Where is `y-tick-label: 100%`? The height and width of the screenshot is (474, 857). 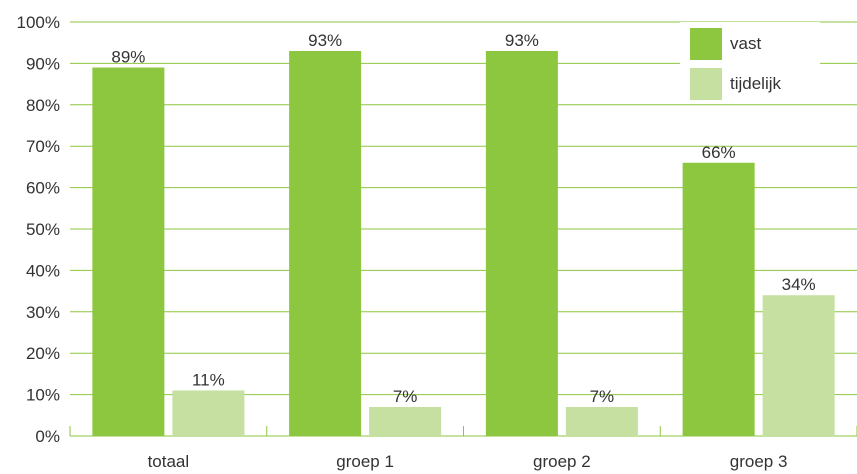 y-tick-label: 100% is located at coordinates (38, 22).